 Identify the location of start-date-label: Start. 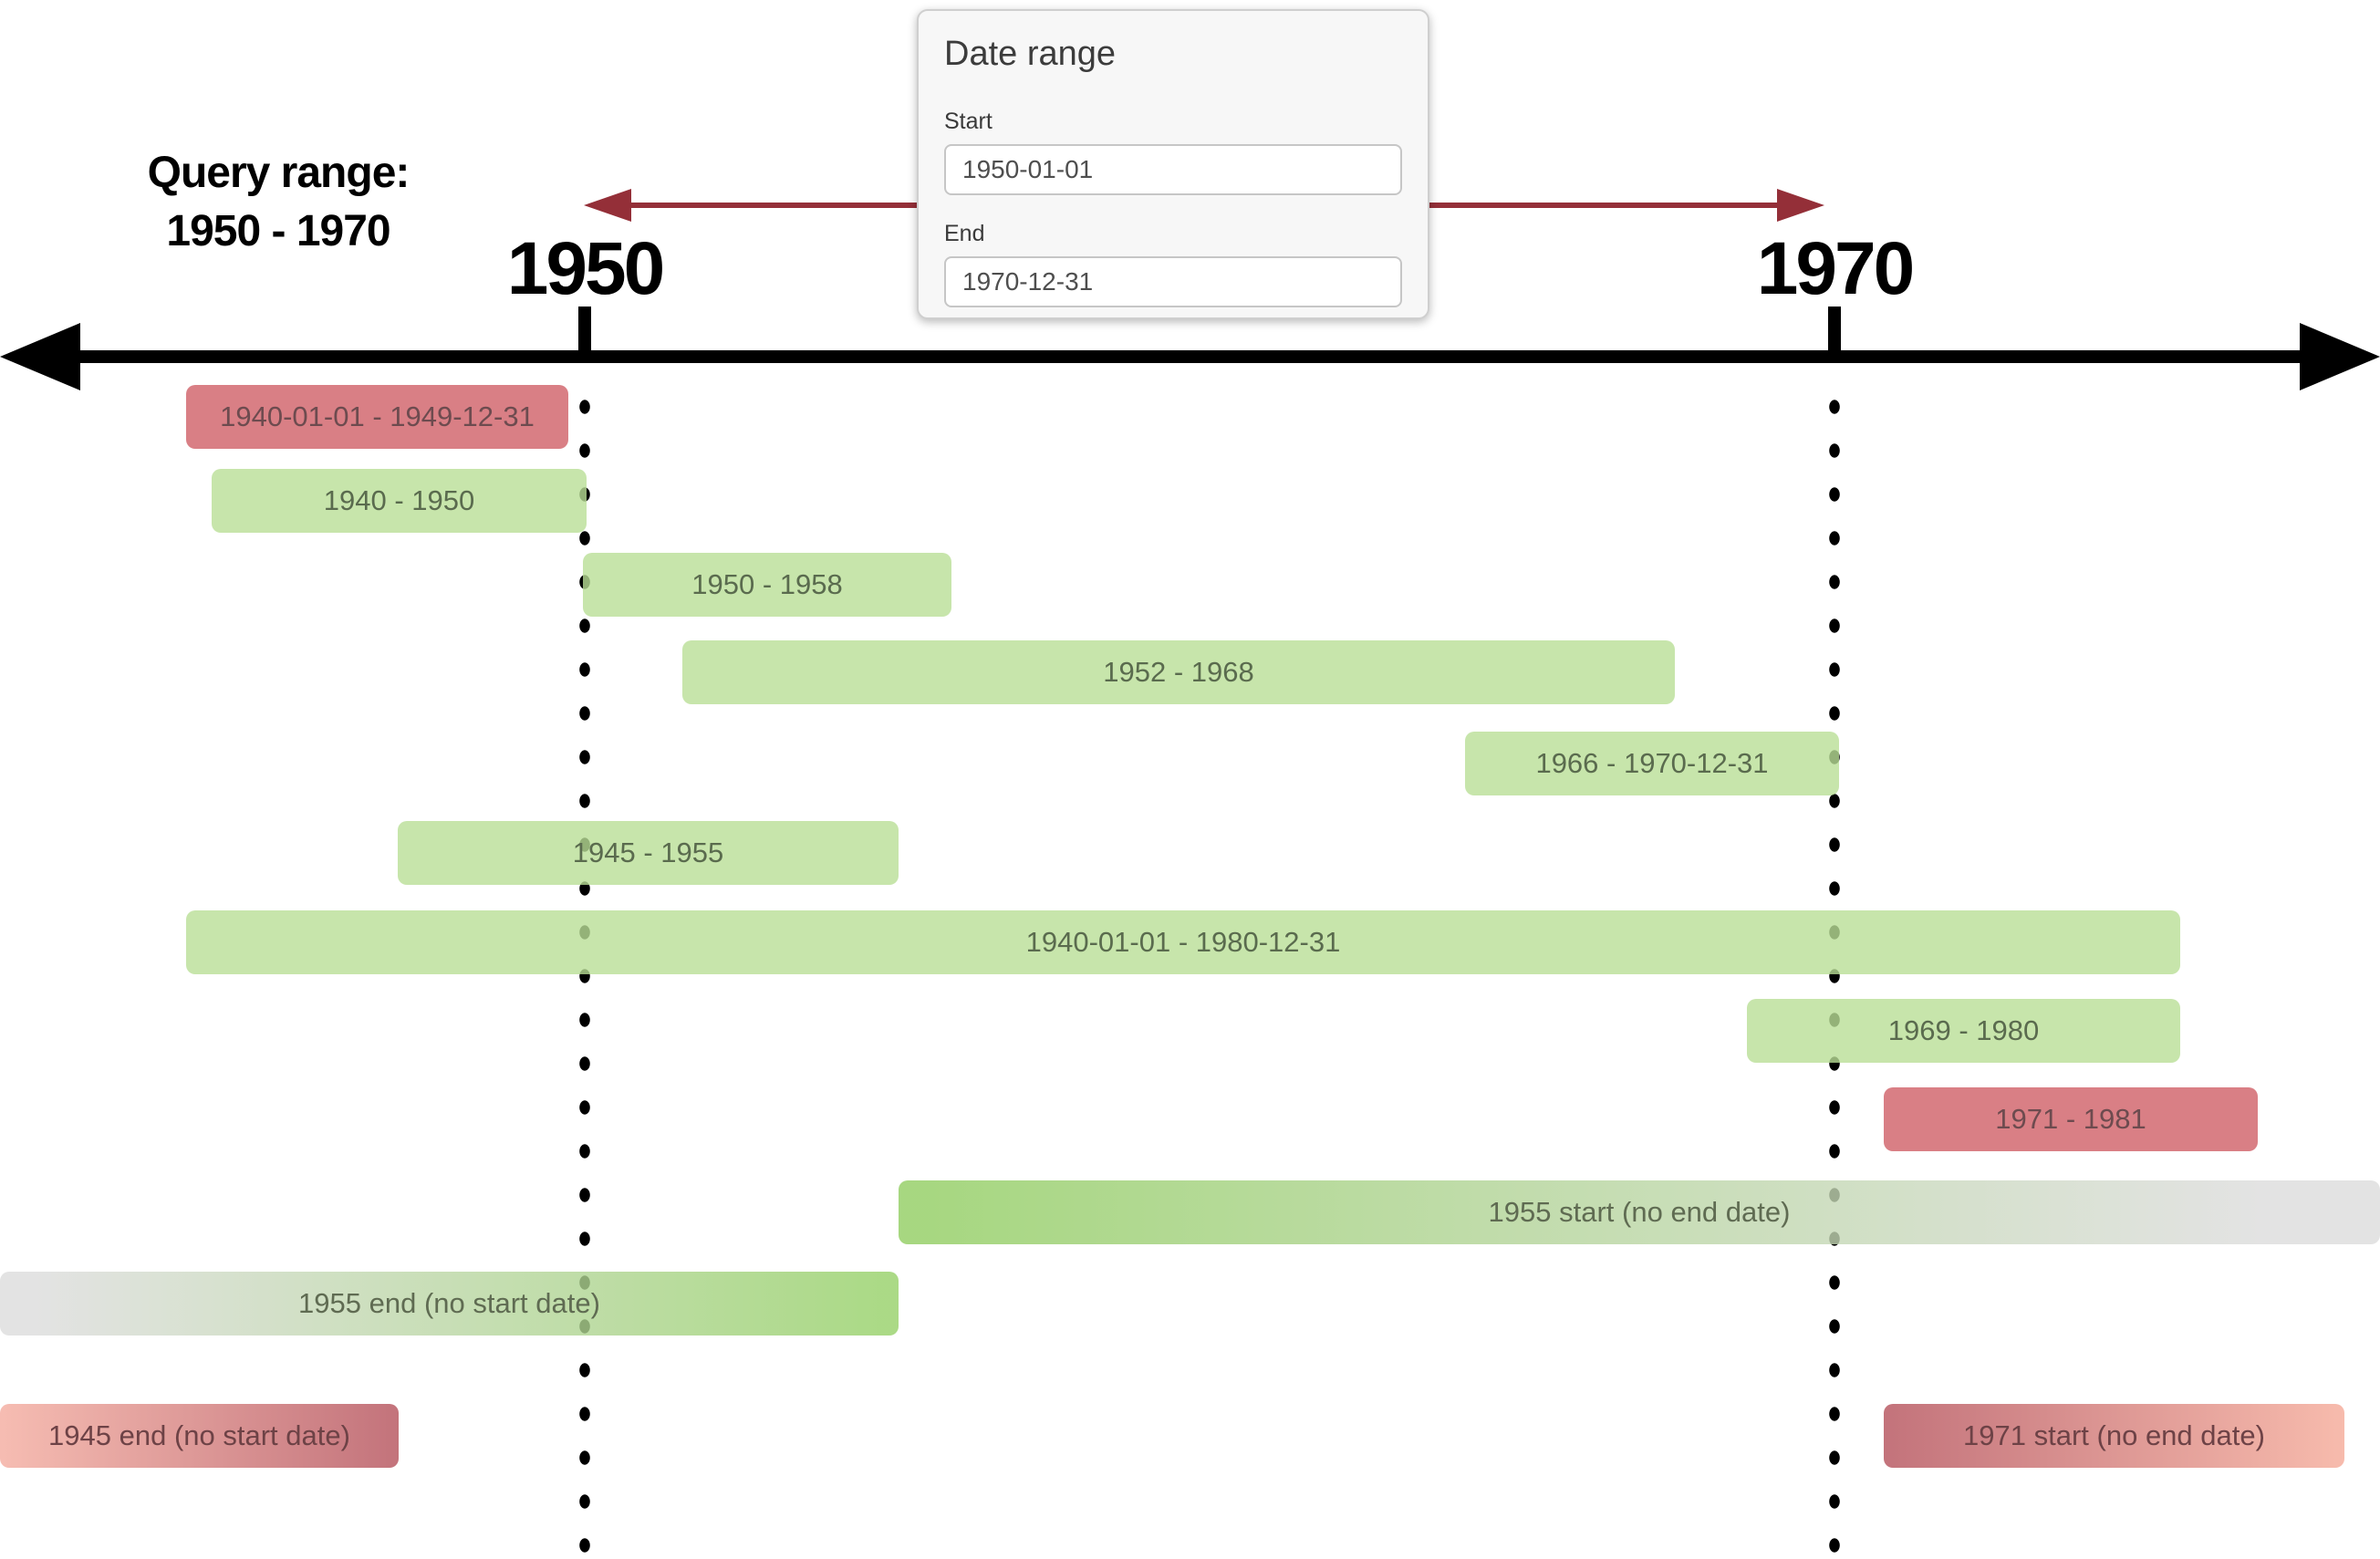
(969, 121).